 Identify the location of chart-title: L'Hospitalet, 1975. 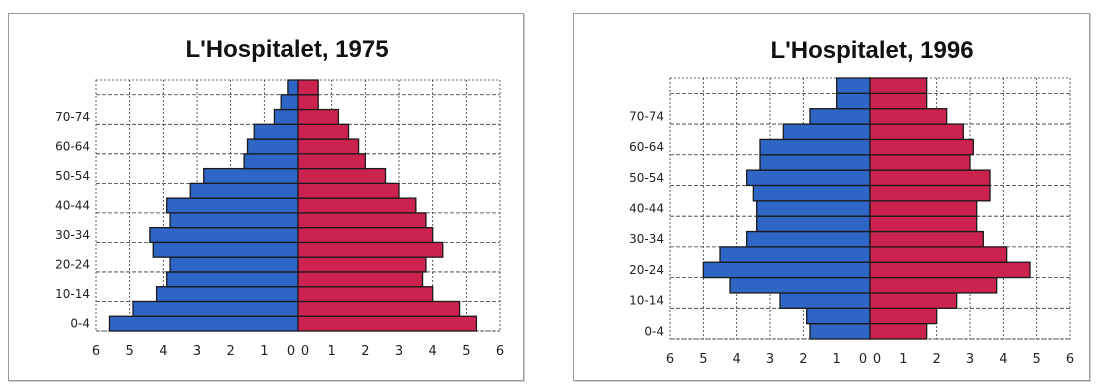
(286, 49).